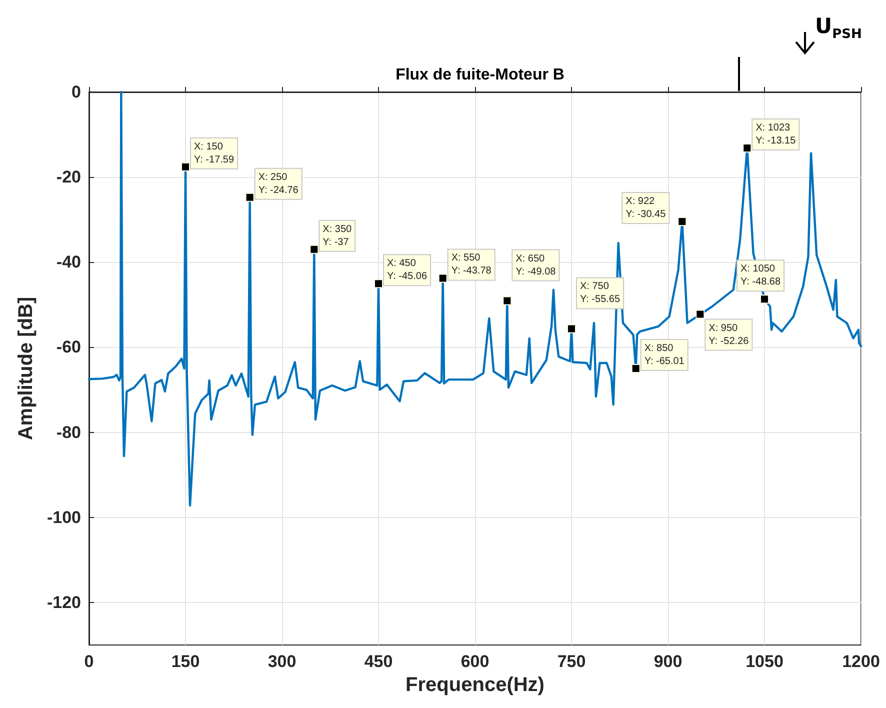 This screenshot has width=886, height=708. I want to click on y-tick-label: -80, so click(68, 432).